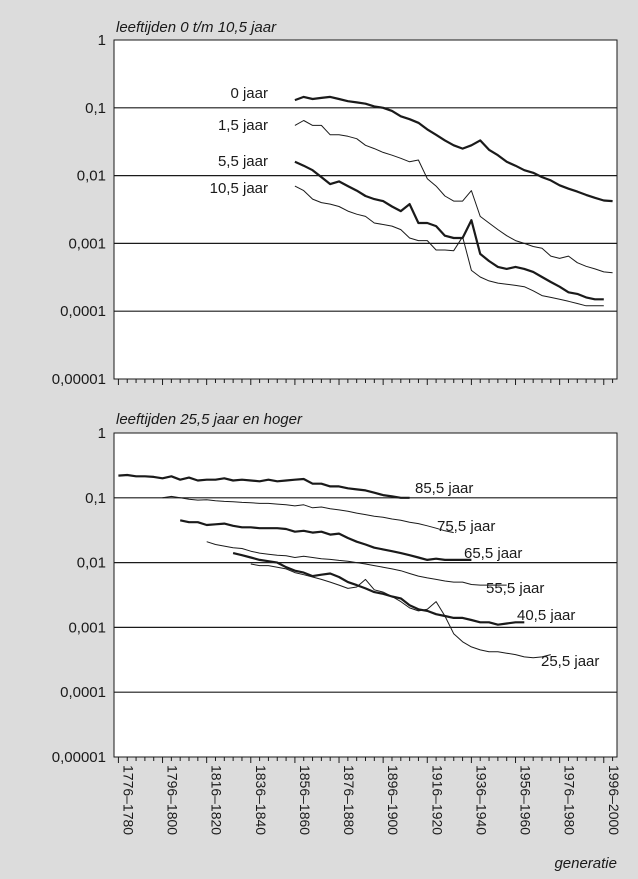 This screenshot has width=638, height=879. What do you see at coordinates (217, 800) in the screenshot?
I see `x-tick-label-2: 1816–1820` at bounding box center [217, 800].